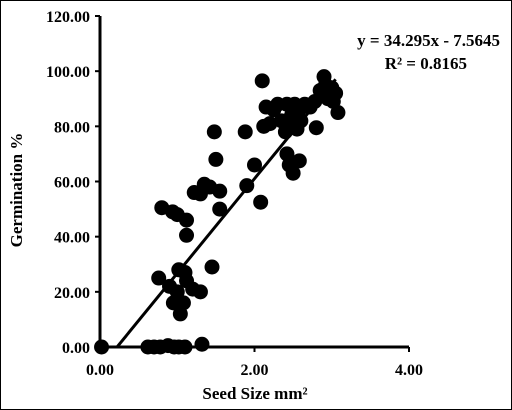 This screenshot has height=410, width=512. I want to click on x-axis-title: Seed Size mm², so click(254, 393).